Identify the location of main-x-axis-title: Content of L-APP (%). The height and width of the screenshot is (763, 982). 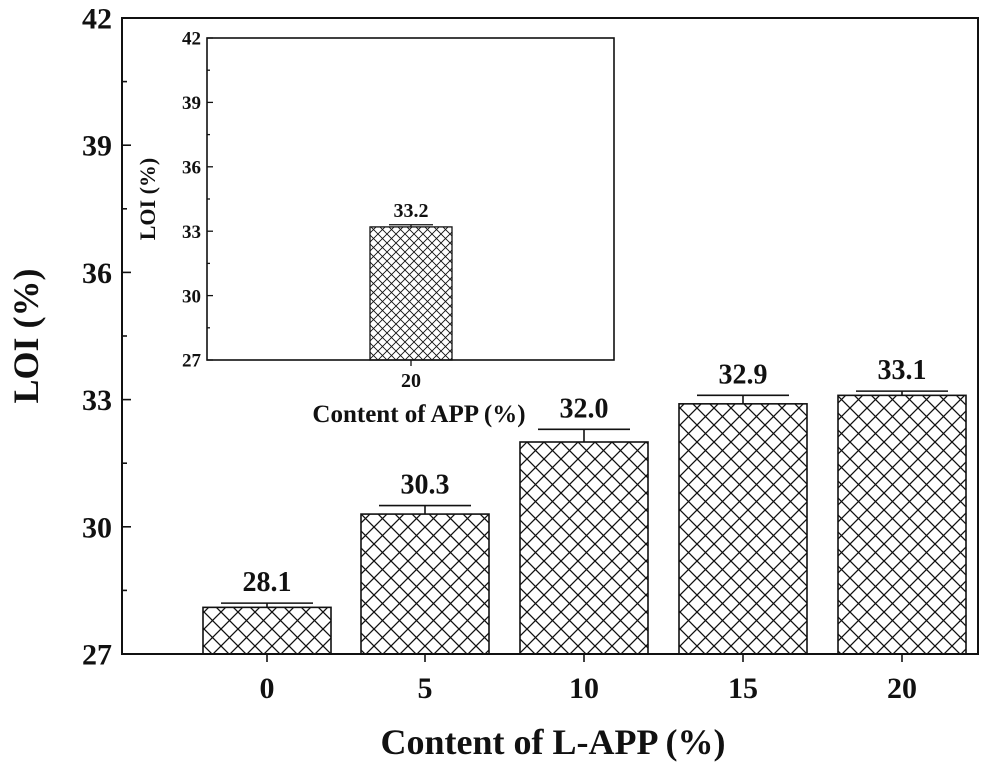
(553, 742).